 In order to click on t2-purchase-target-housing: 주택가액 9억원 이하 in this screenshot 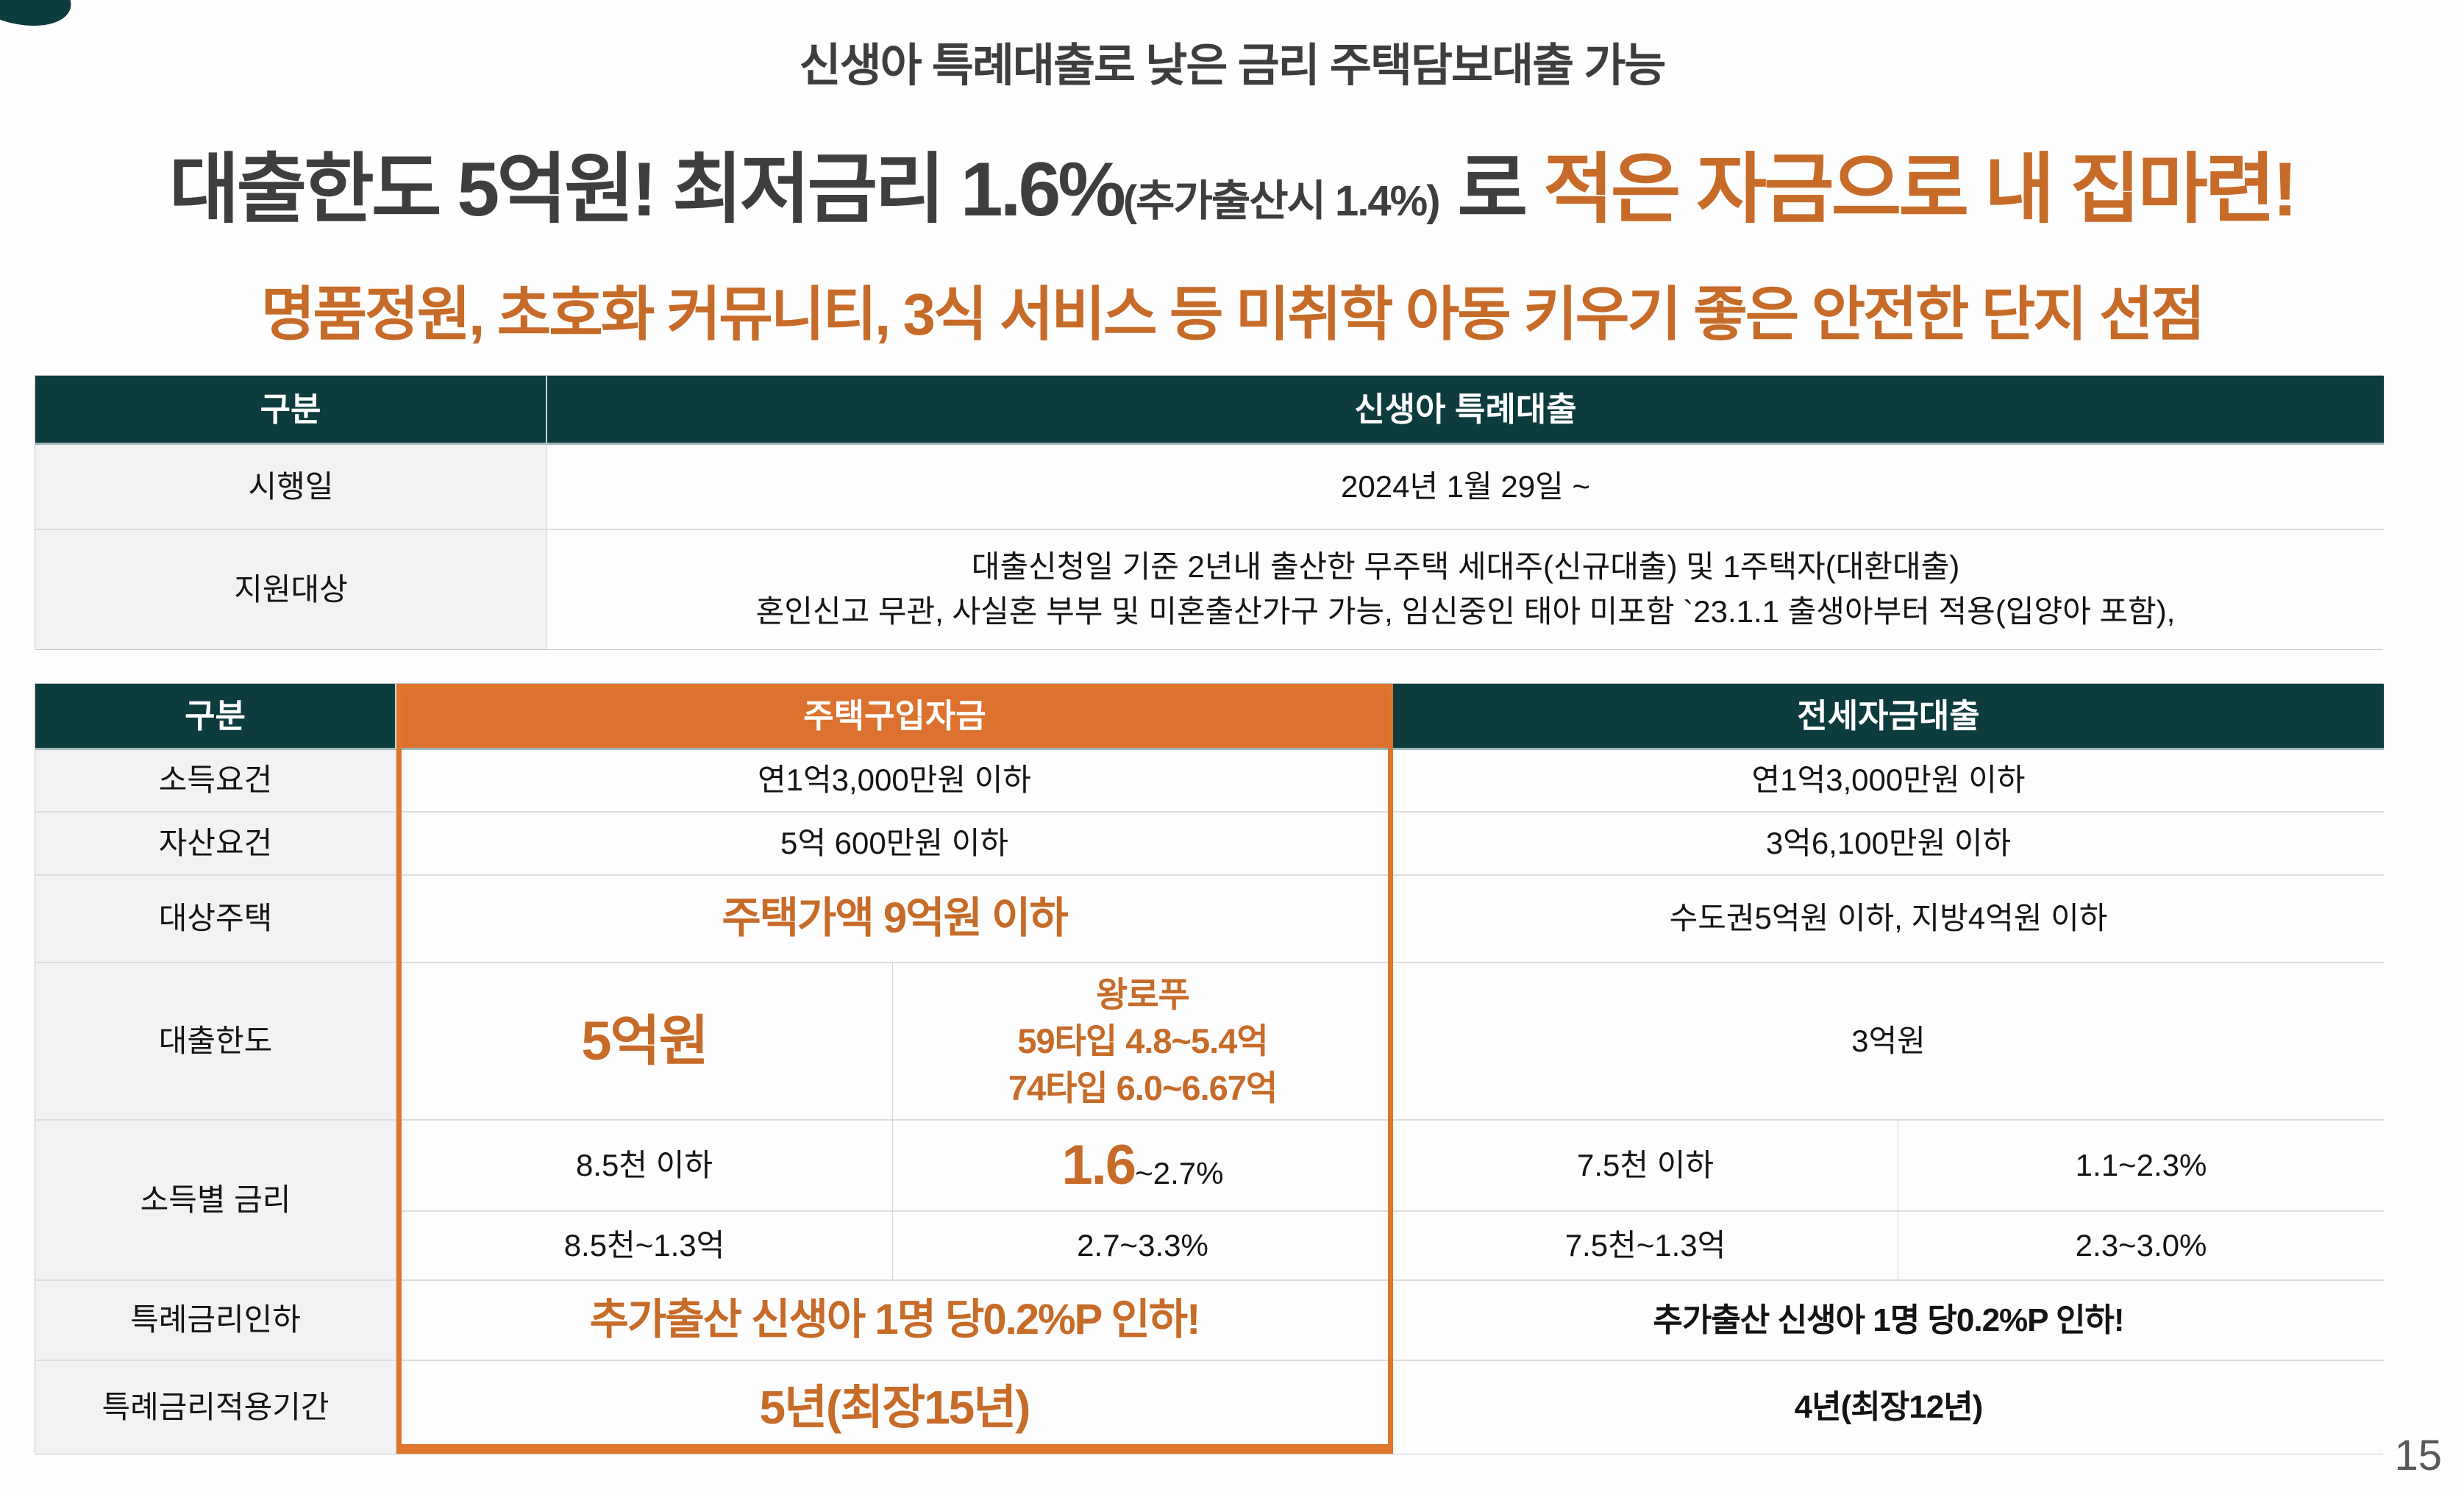, I will do `click(894, 920)`.